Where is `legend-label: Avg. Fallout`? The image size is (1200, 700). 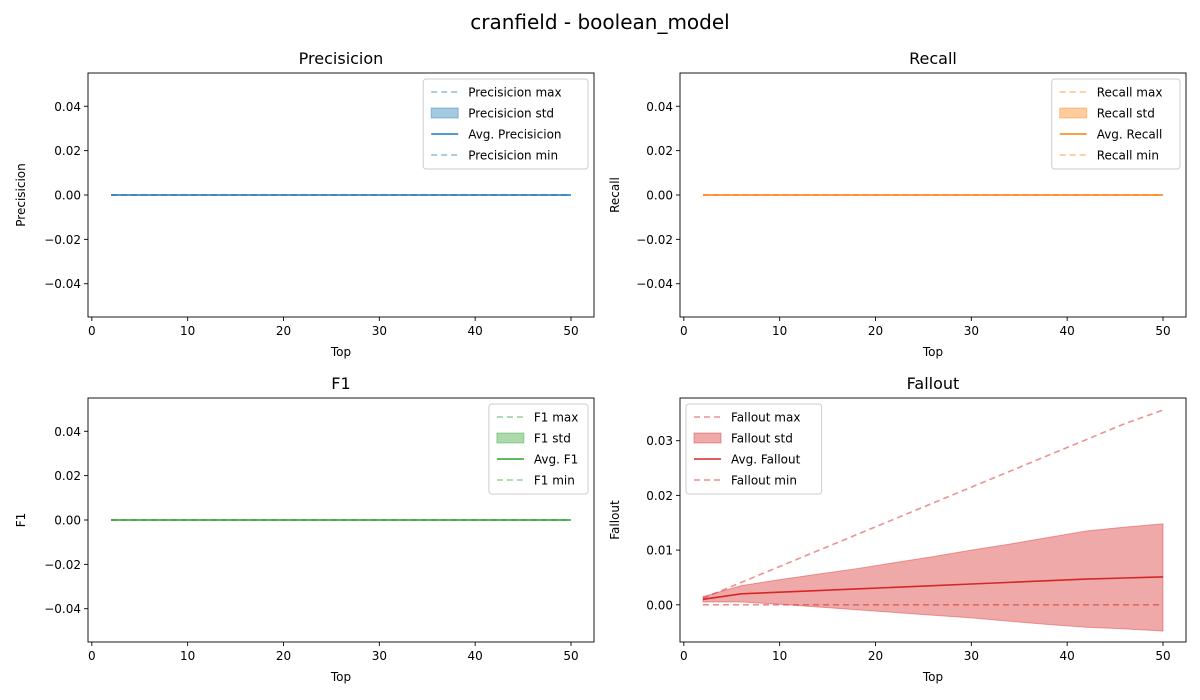 legend-label: Avg. Fallout is located at coordinates (766, 460).